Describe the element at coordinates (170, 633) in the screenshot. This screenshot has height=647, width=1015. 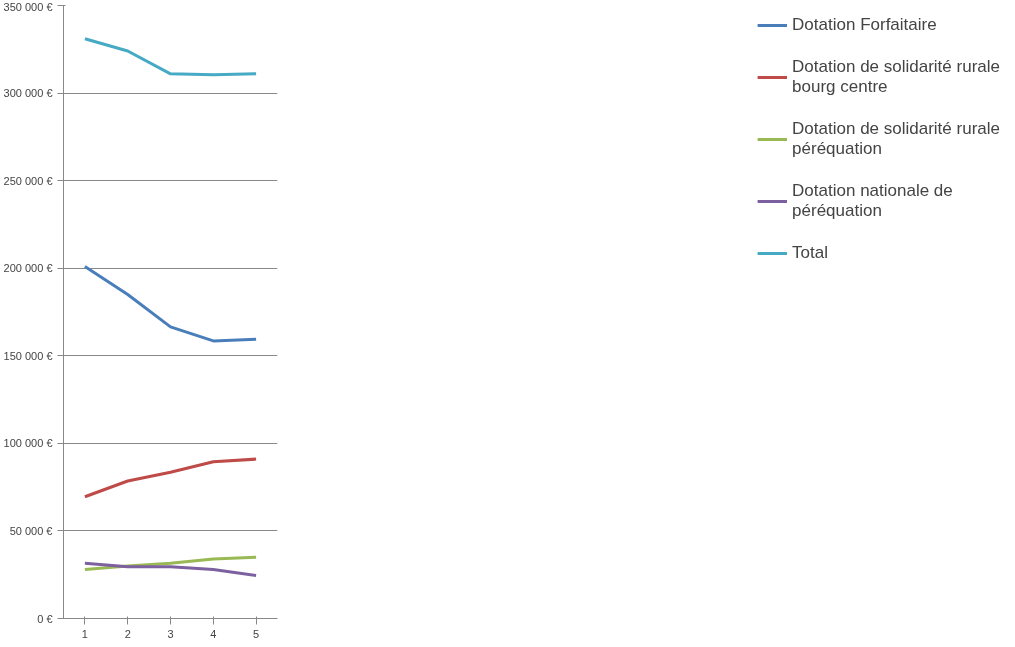
I see `x-tick-label: 3` at that location.